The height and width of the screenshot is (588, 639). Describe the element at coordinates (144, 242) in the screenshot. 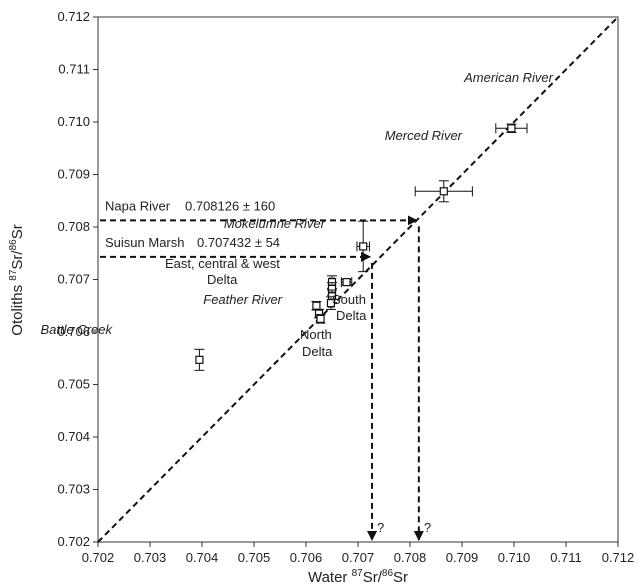

I see `suisun-label: Suisun Marsh` at that location.